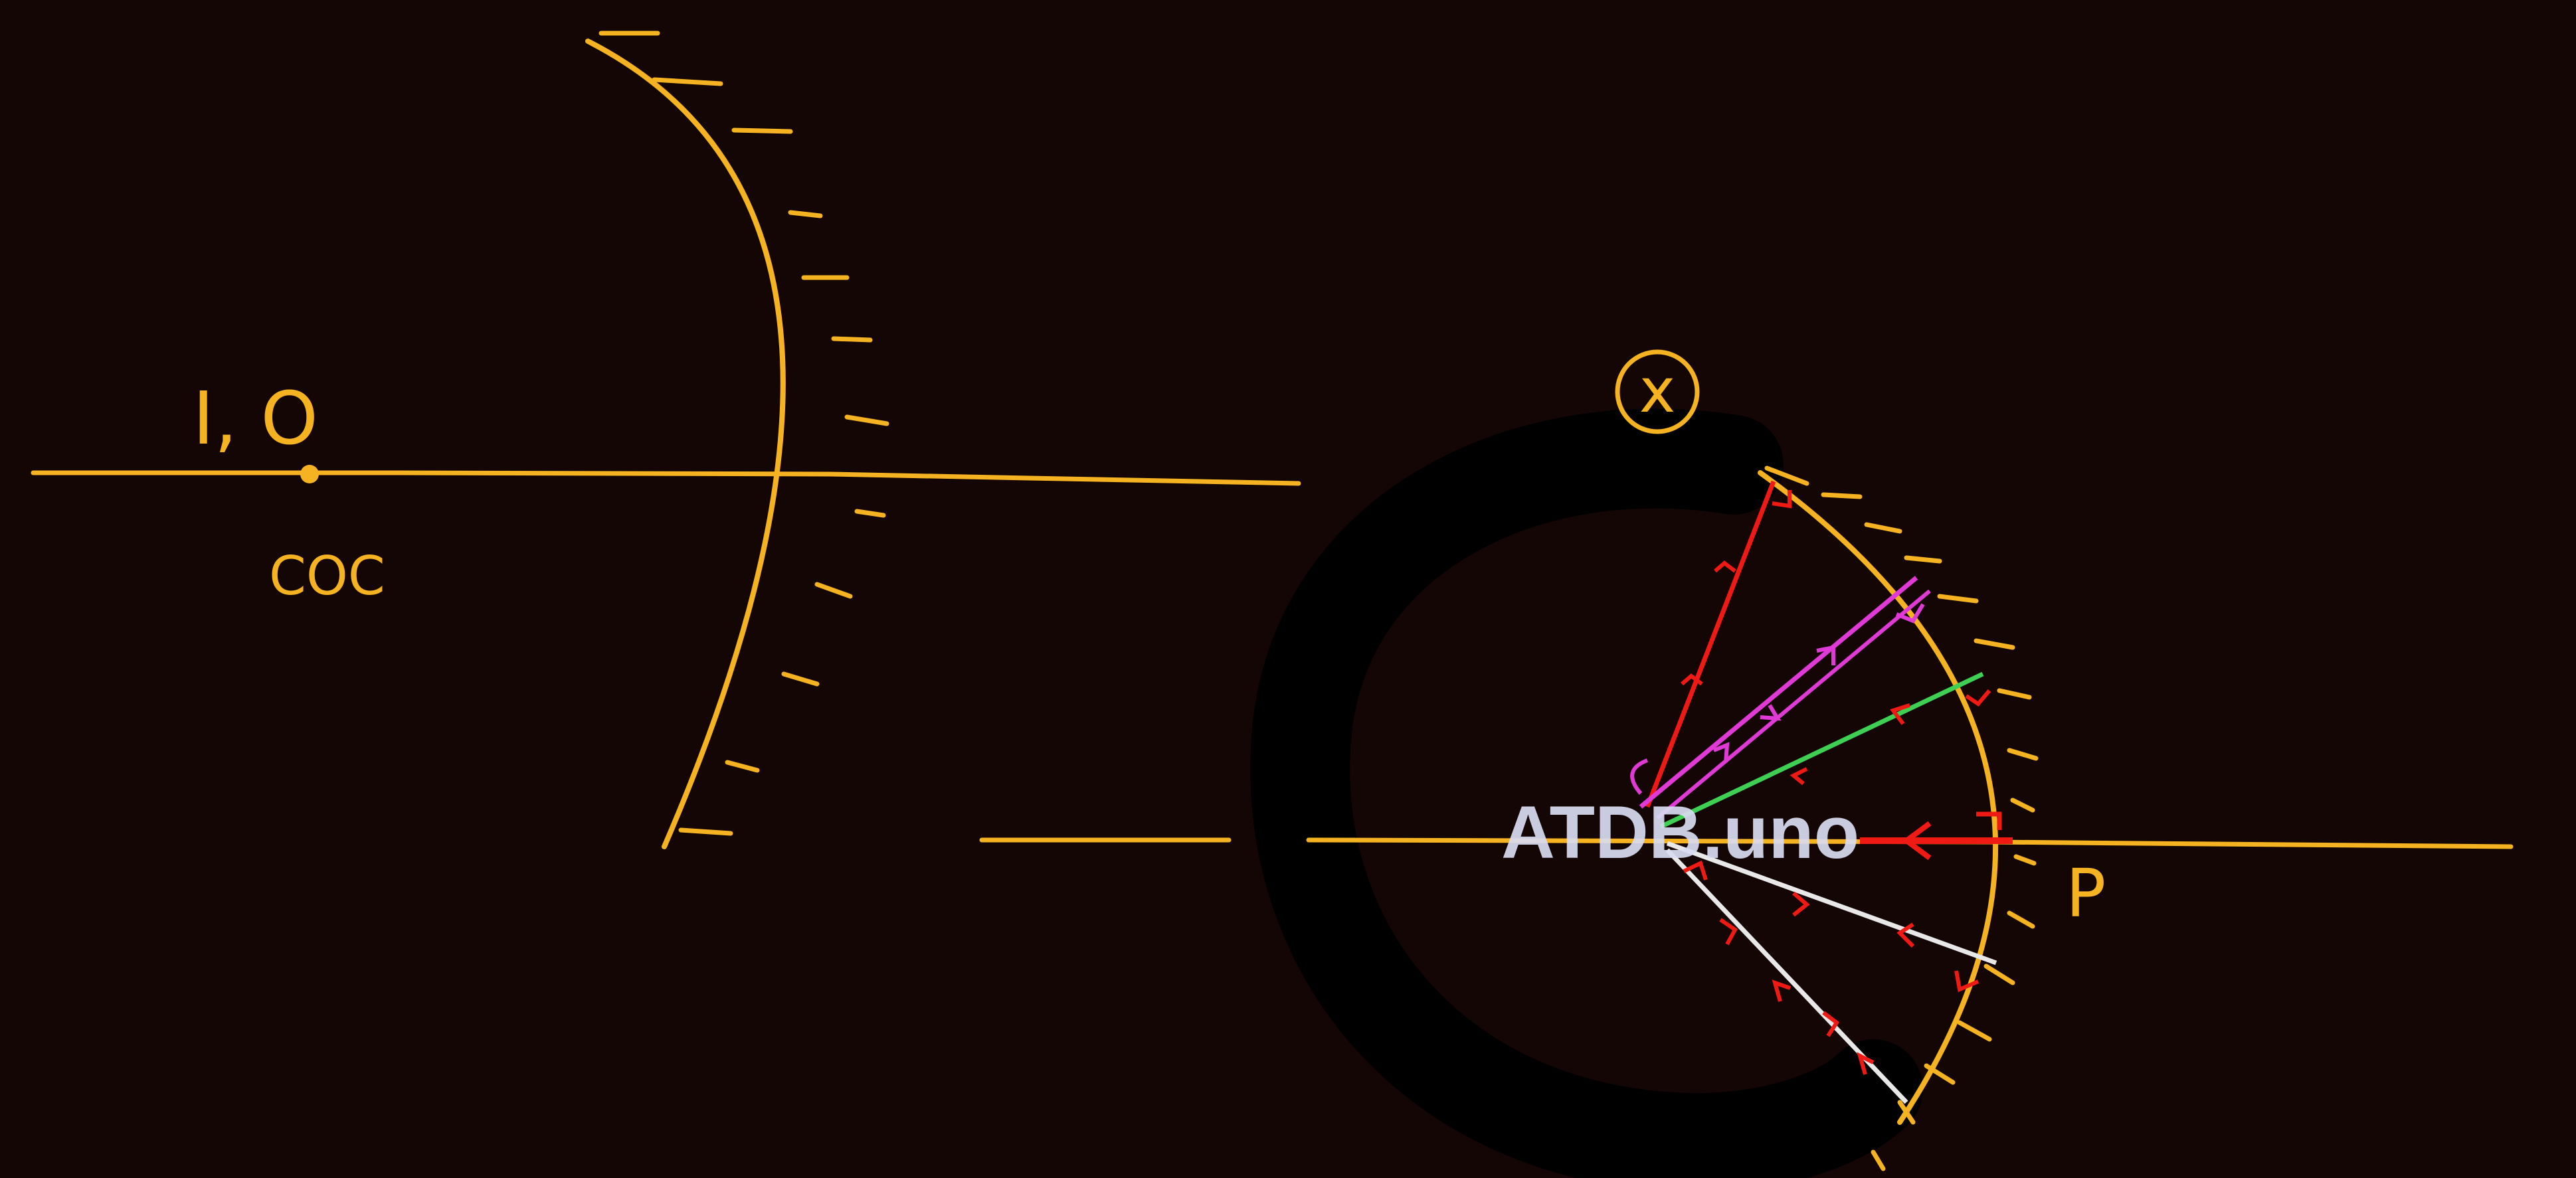 The width and height of the screenshot is (2576, 1178). Describe the element at coordinates (309, 474) in the screenshot. I see `center-of-curvature-dot` at that location.